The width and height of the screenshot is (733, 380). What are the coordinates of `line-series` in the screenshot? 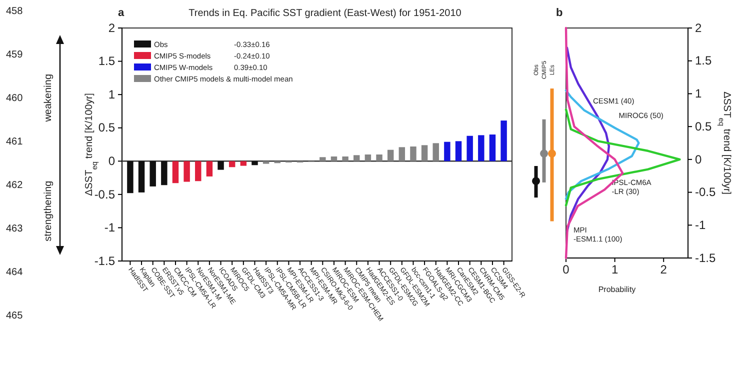 It's located at (622, 157).